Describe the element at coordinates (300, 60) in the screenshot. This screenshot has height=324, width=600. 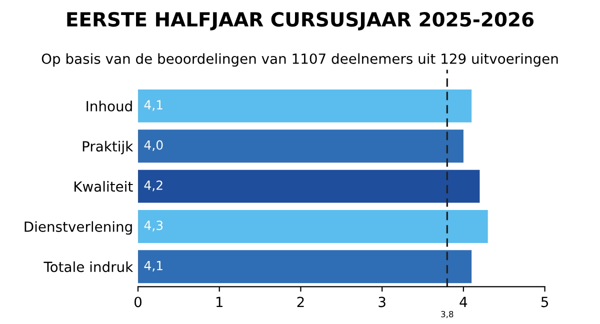
I see `chart-subtitle: Op basis van de beoordelingen van 1107 deelnemers uit 129 uitvoeringen` at that location.